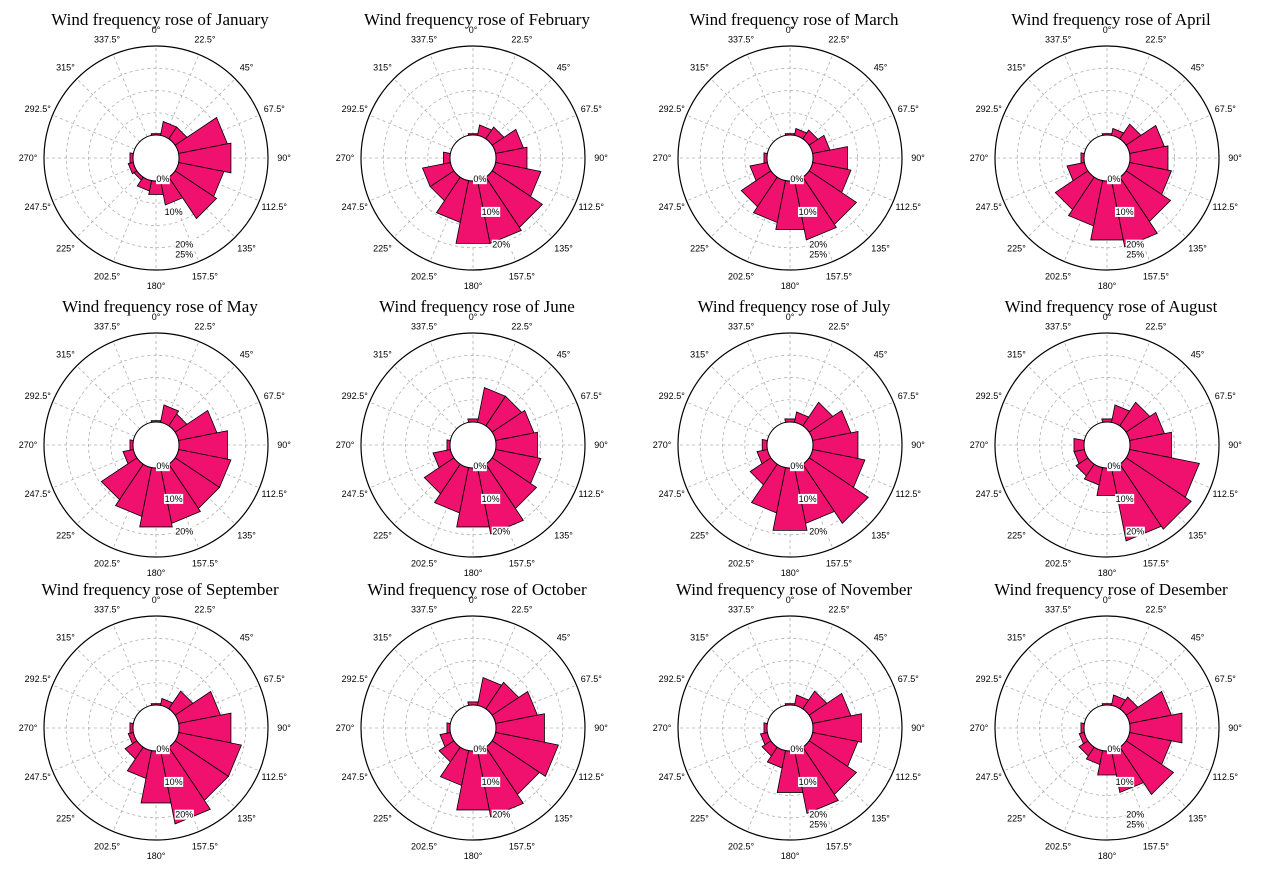 The height and width of the screenshot is (870, 1270). Describe the element at coordinates (447, 158) in the screenshot. I see `wind-bar` at that location.